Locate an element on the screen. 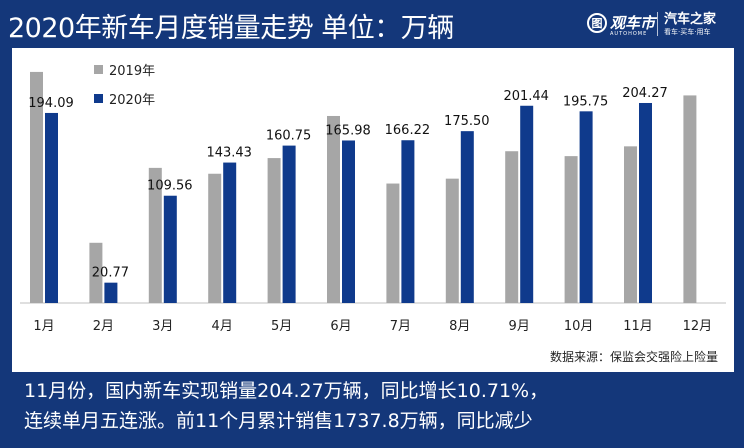 The width and height of the screenshot is (744, 448). data-label-7月: 166.22 is located at coordinates (408, 130).